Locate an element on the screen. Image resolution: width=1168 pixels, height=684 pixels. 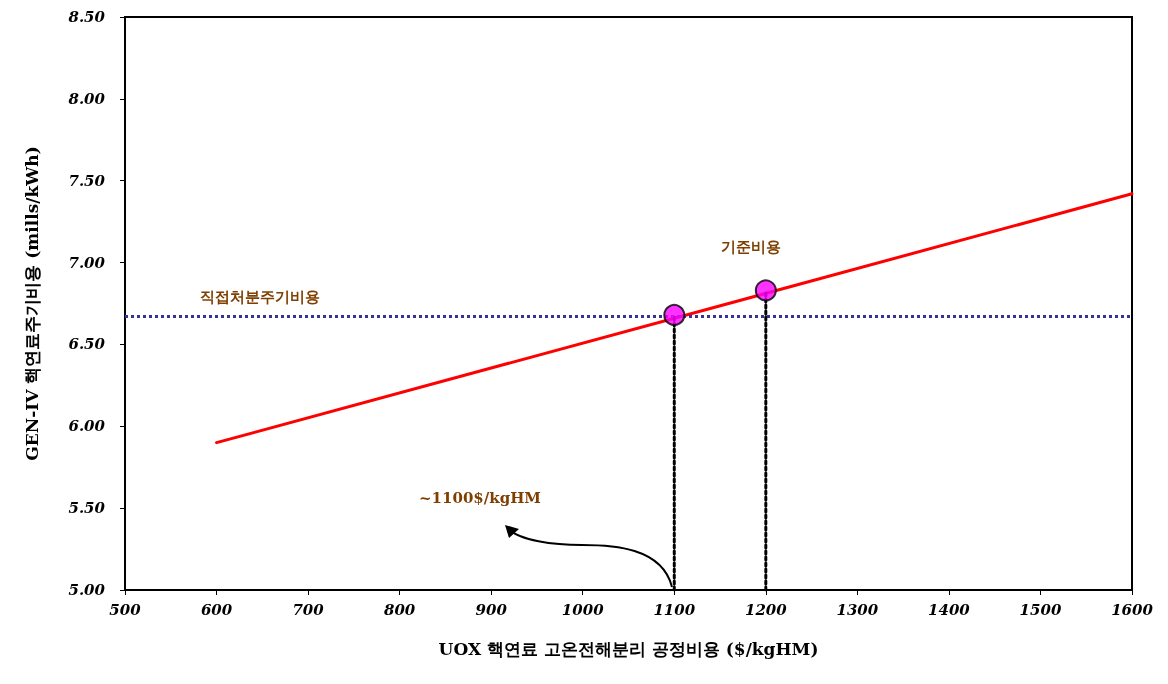
annotation: 기준비용 is located at coordinates (750, 247).